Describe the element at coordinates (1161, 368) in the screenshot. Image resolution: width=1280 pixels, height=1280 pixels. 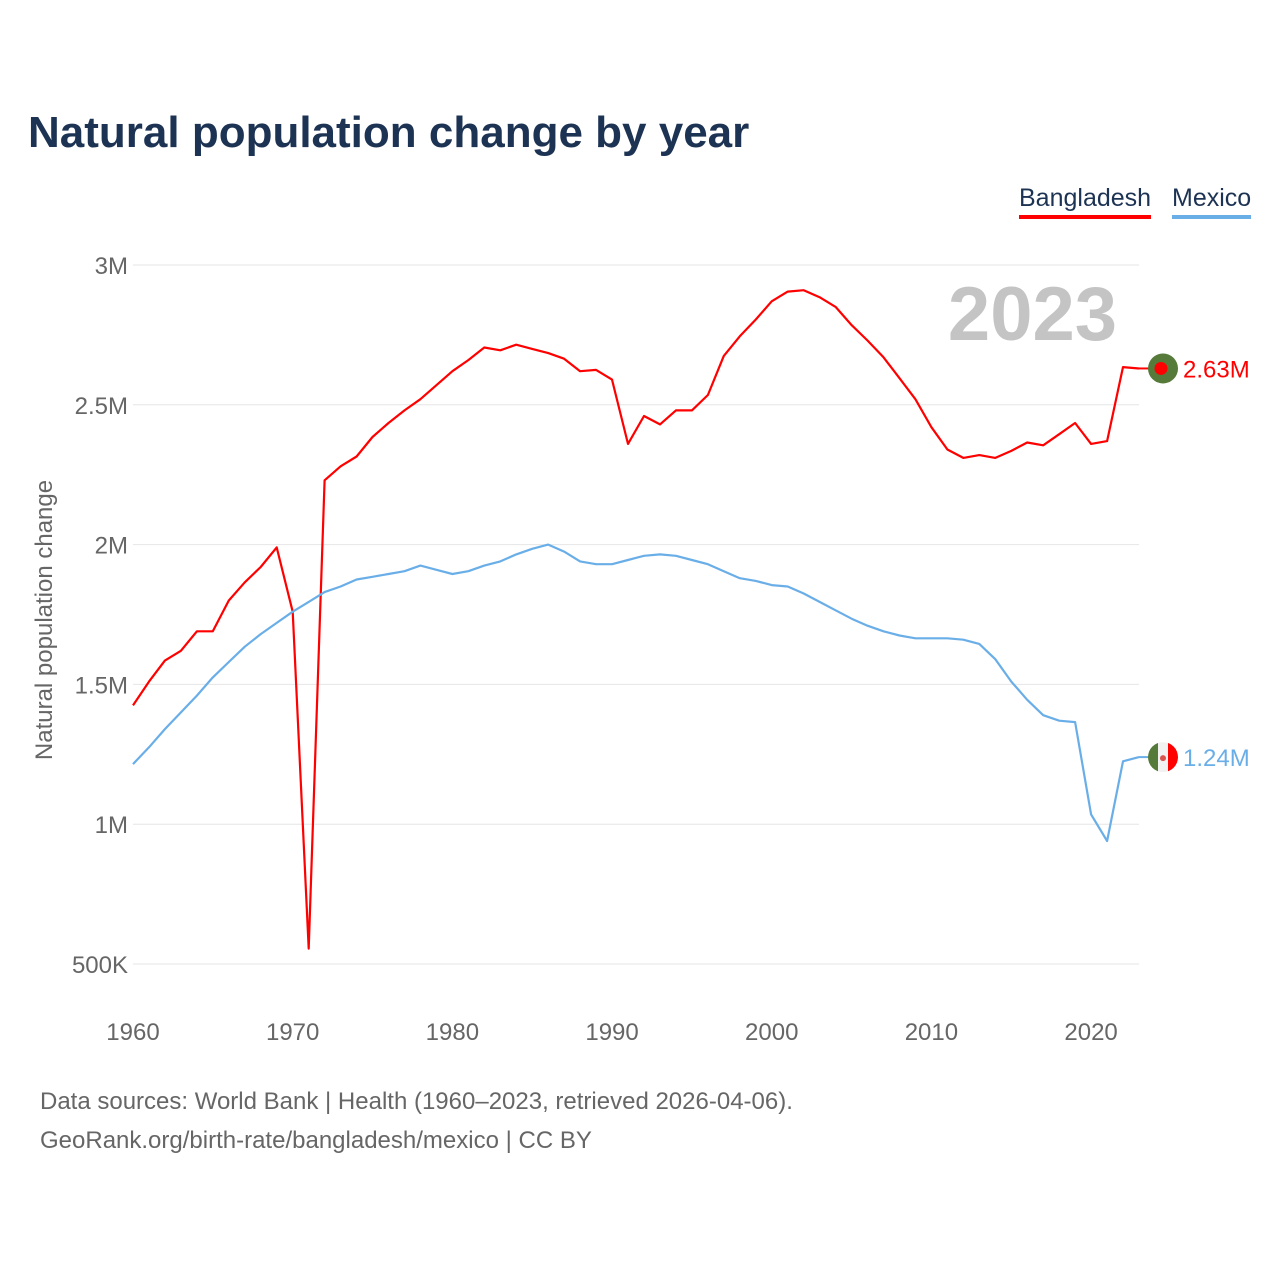
I see `bangladesh-flag-disc` at that location.